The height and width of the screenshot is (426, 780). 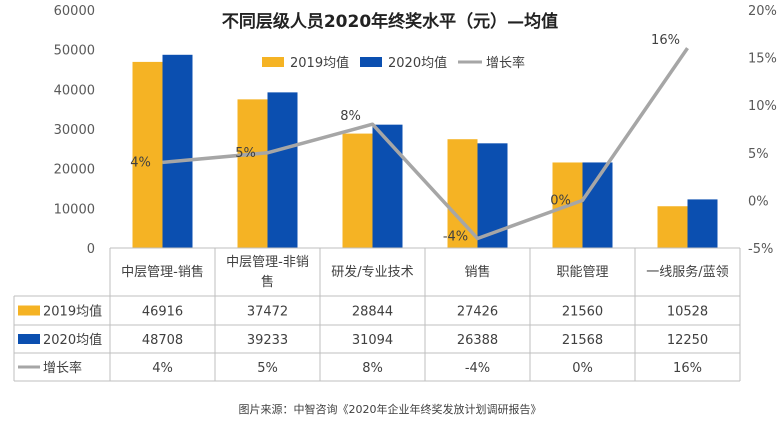 What do you see at coordinates (140, 162) in the screenshot?
I see `growth-data-label: 4%` at bounding box center [140, 162].